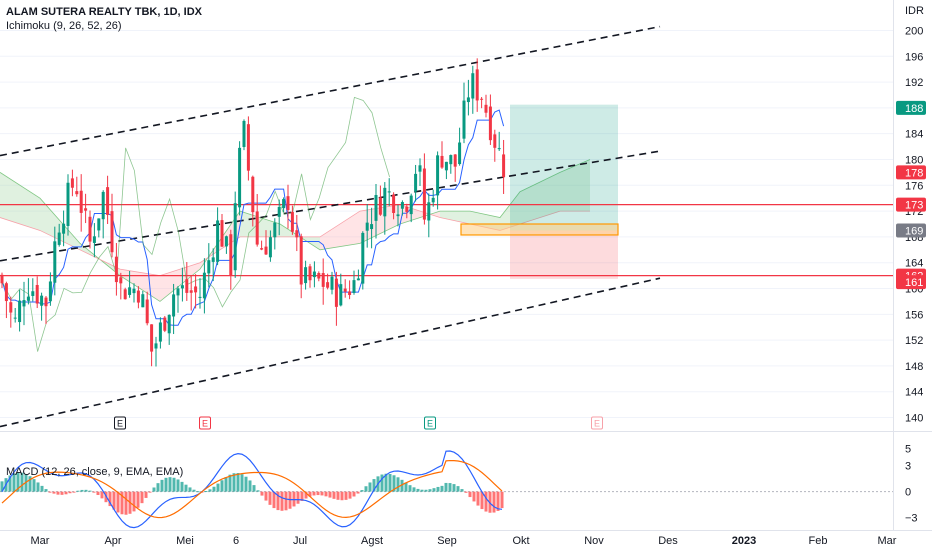 The image size is (932, 550). I want to click on macd-legend: MACD (12, 26, close, 9, EMA, EMA), so click(95, 472).